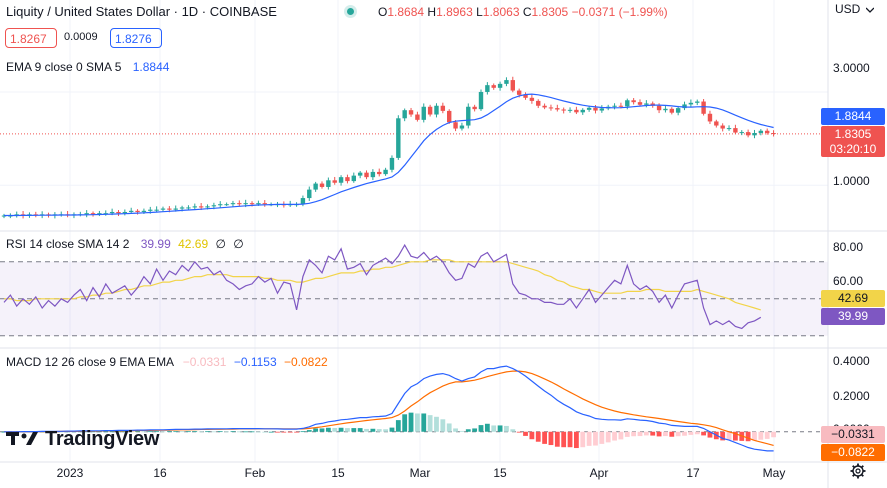 The image size is (887, 488). What do you see at coordinates (255, 473) in the screenshot?
I see `time-axis-label: Feb` at bounding box center [255, 473].